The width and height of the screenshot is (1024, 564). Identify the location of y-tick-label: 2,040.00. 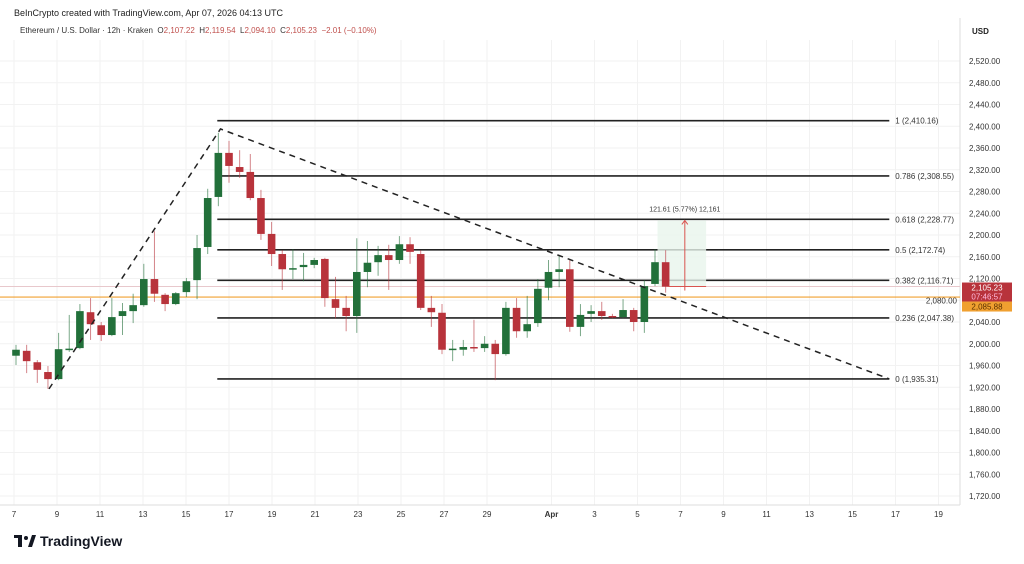
(985, 322).